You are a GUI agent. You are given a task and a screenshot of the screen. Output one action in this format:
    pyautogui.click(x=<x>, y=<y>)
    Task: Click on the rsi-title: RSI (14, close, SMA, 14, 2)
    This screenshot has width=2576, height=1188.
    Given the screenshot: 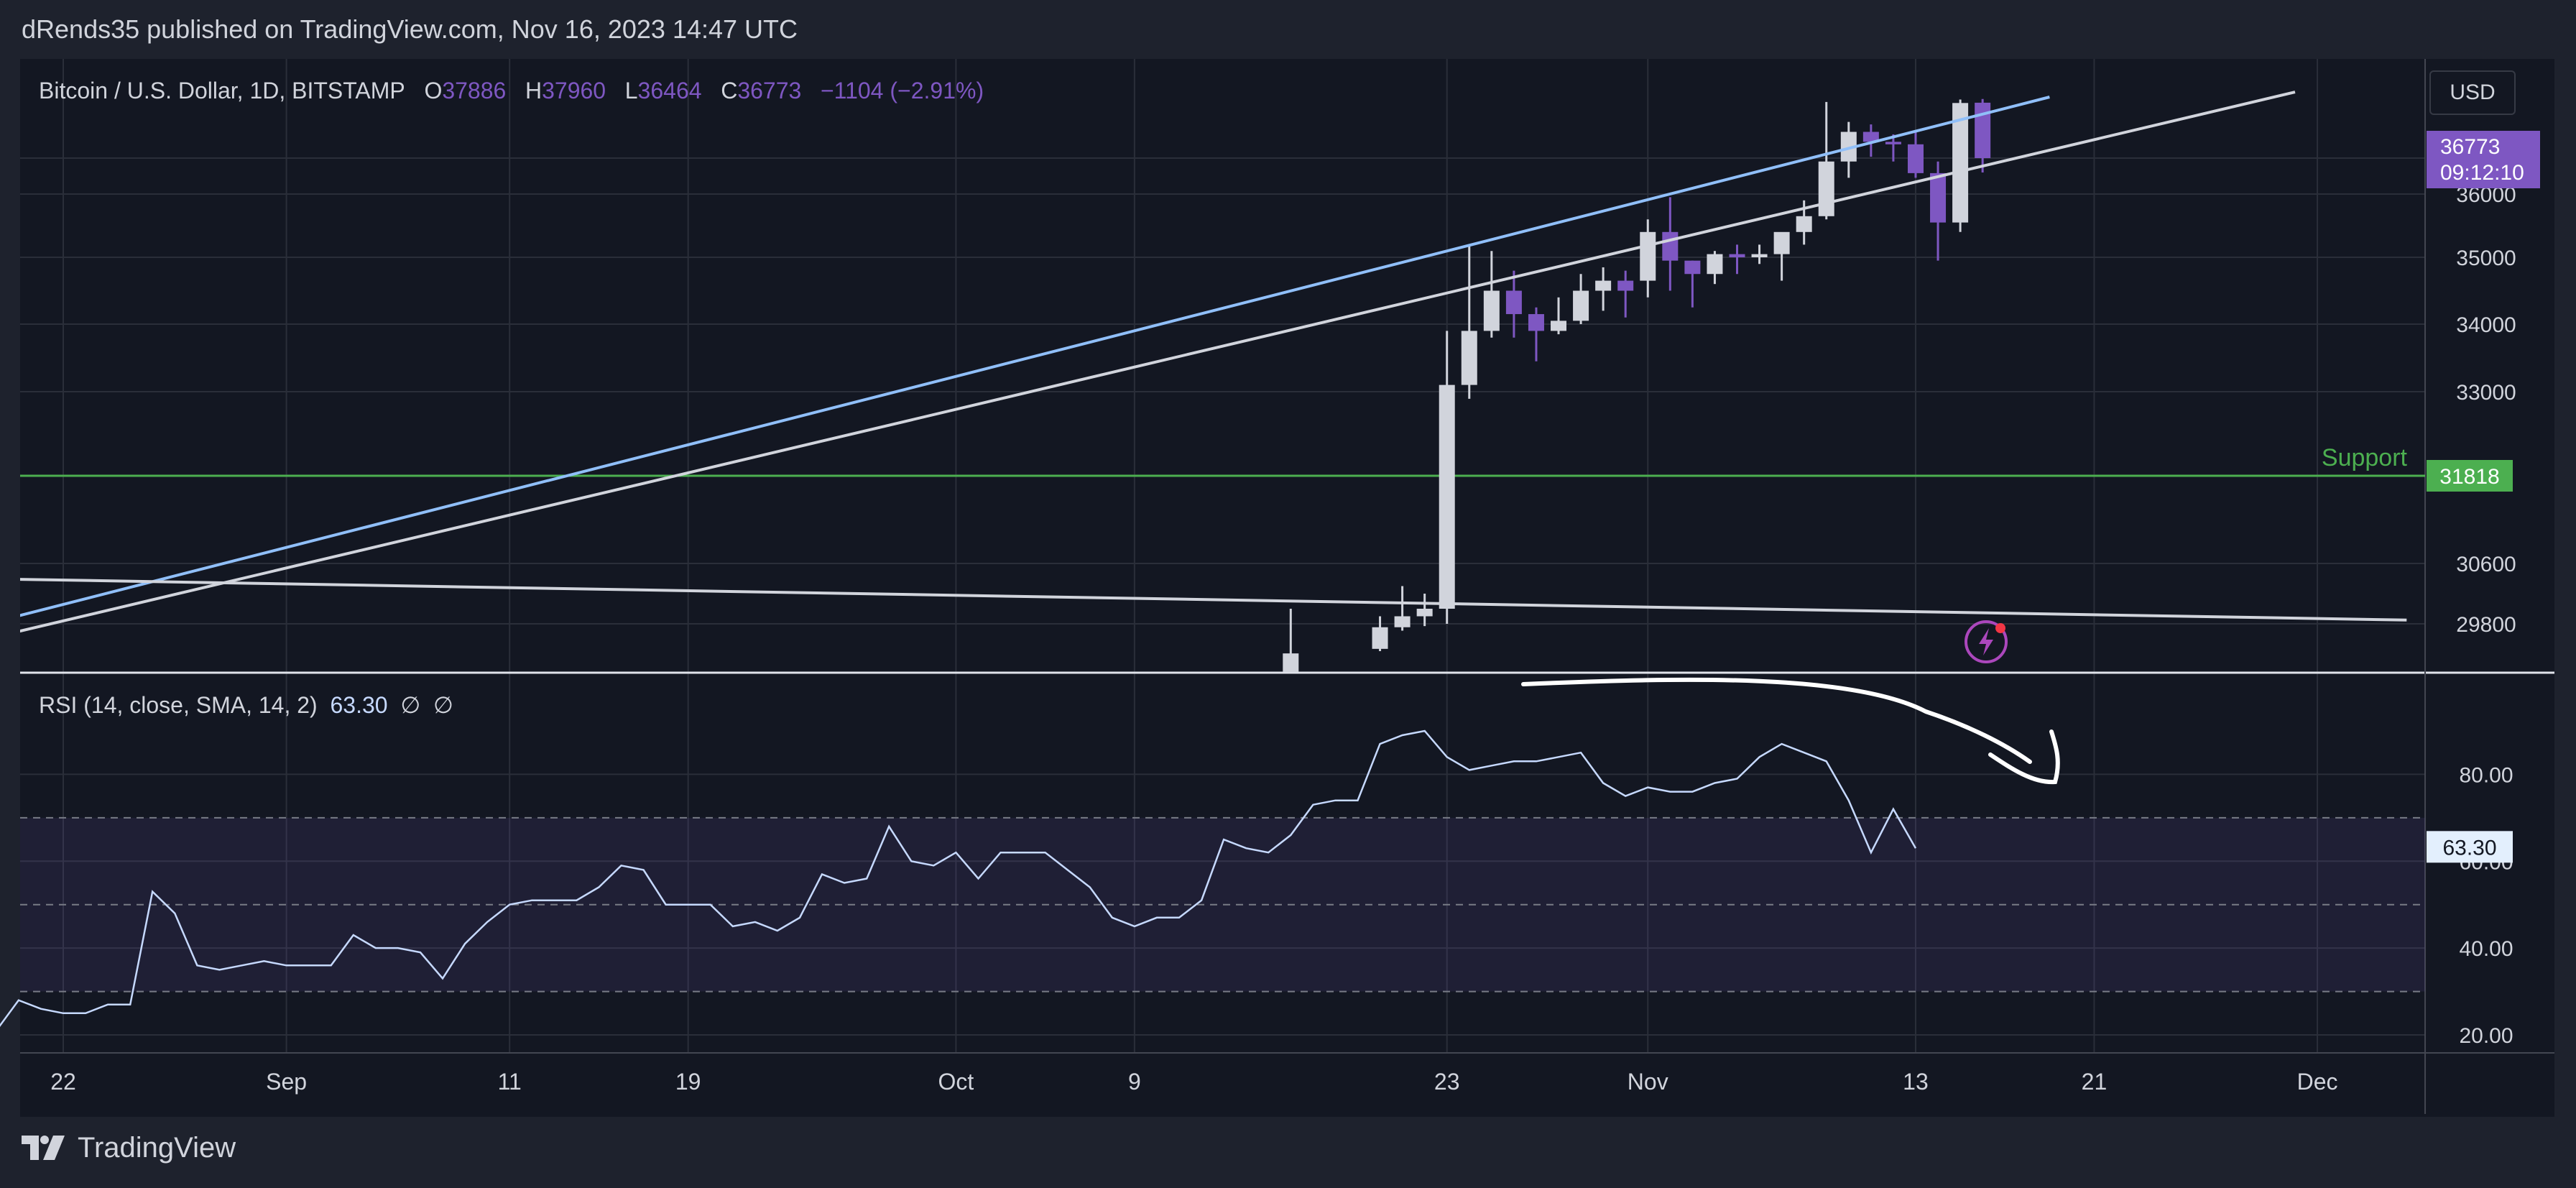 What is the action you would take?
    pyautogui.click(x=178, y=705)
    